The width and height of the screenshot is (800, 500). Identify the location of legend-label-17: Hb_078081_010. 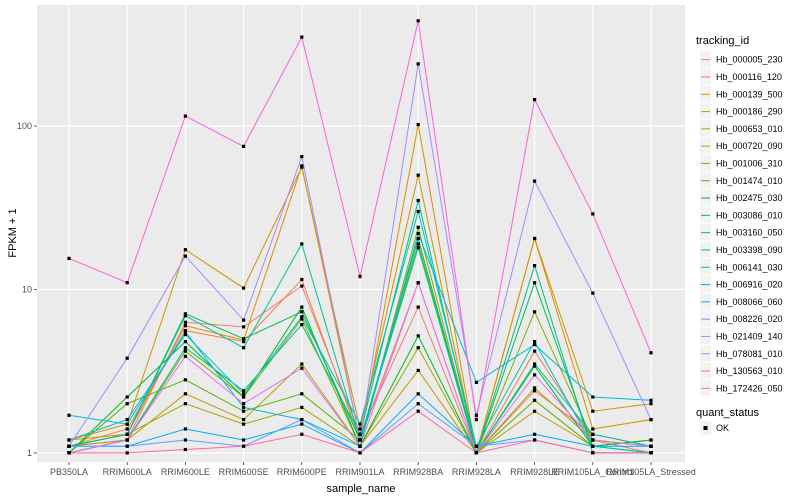
(749, 354).